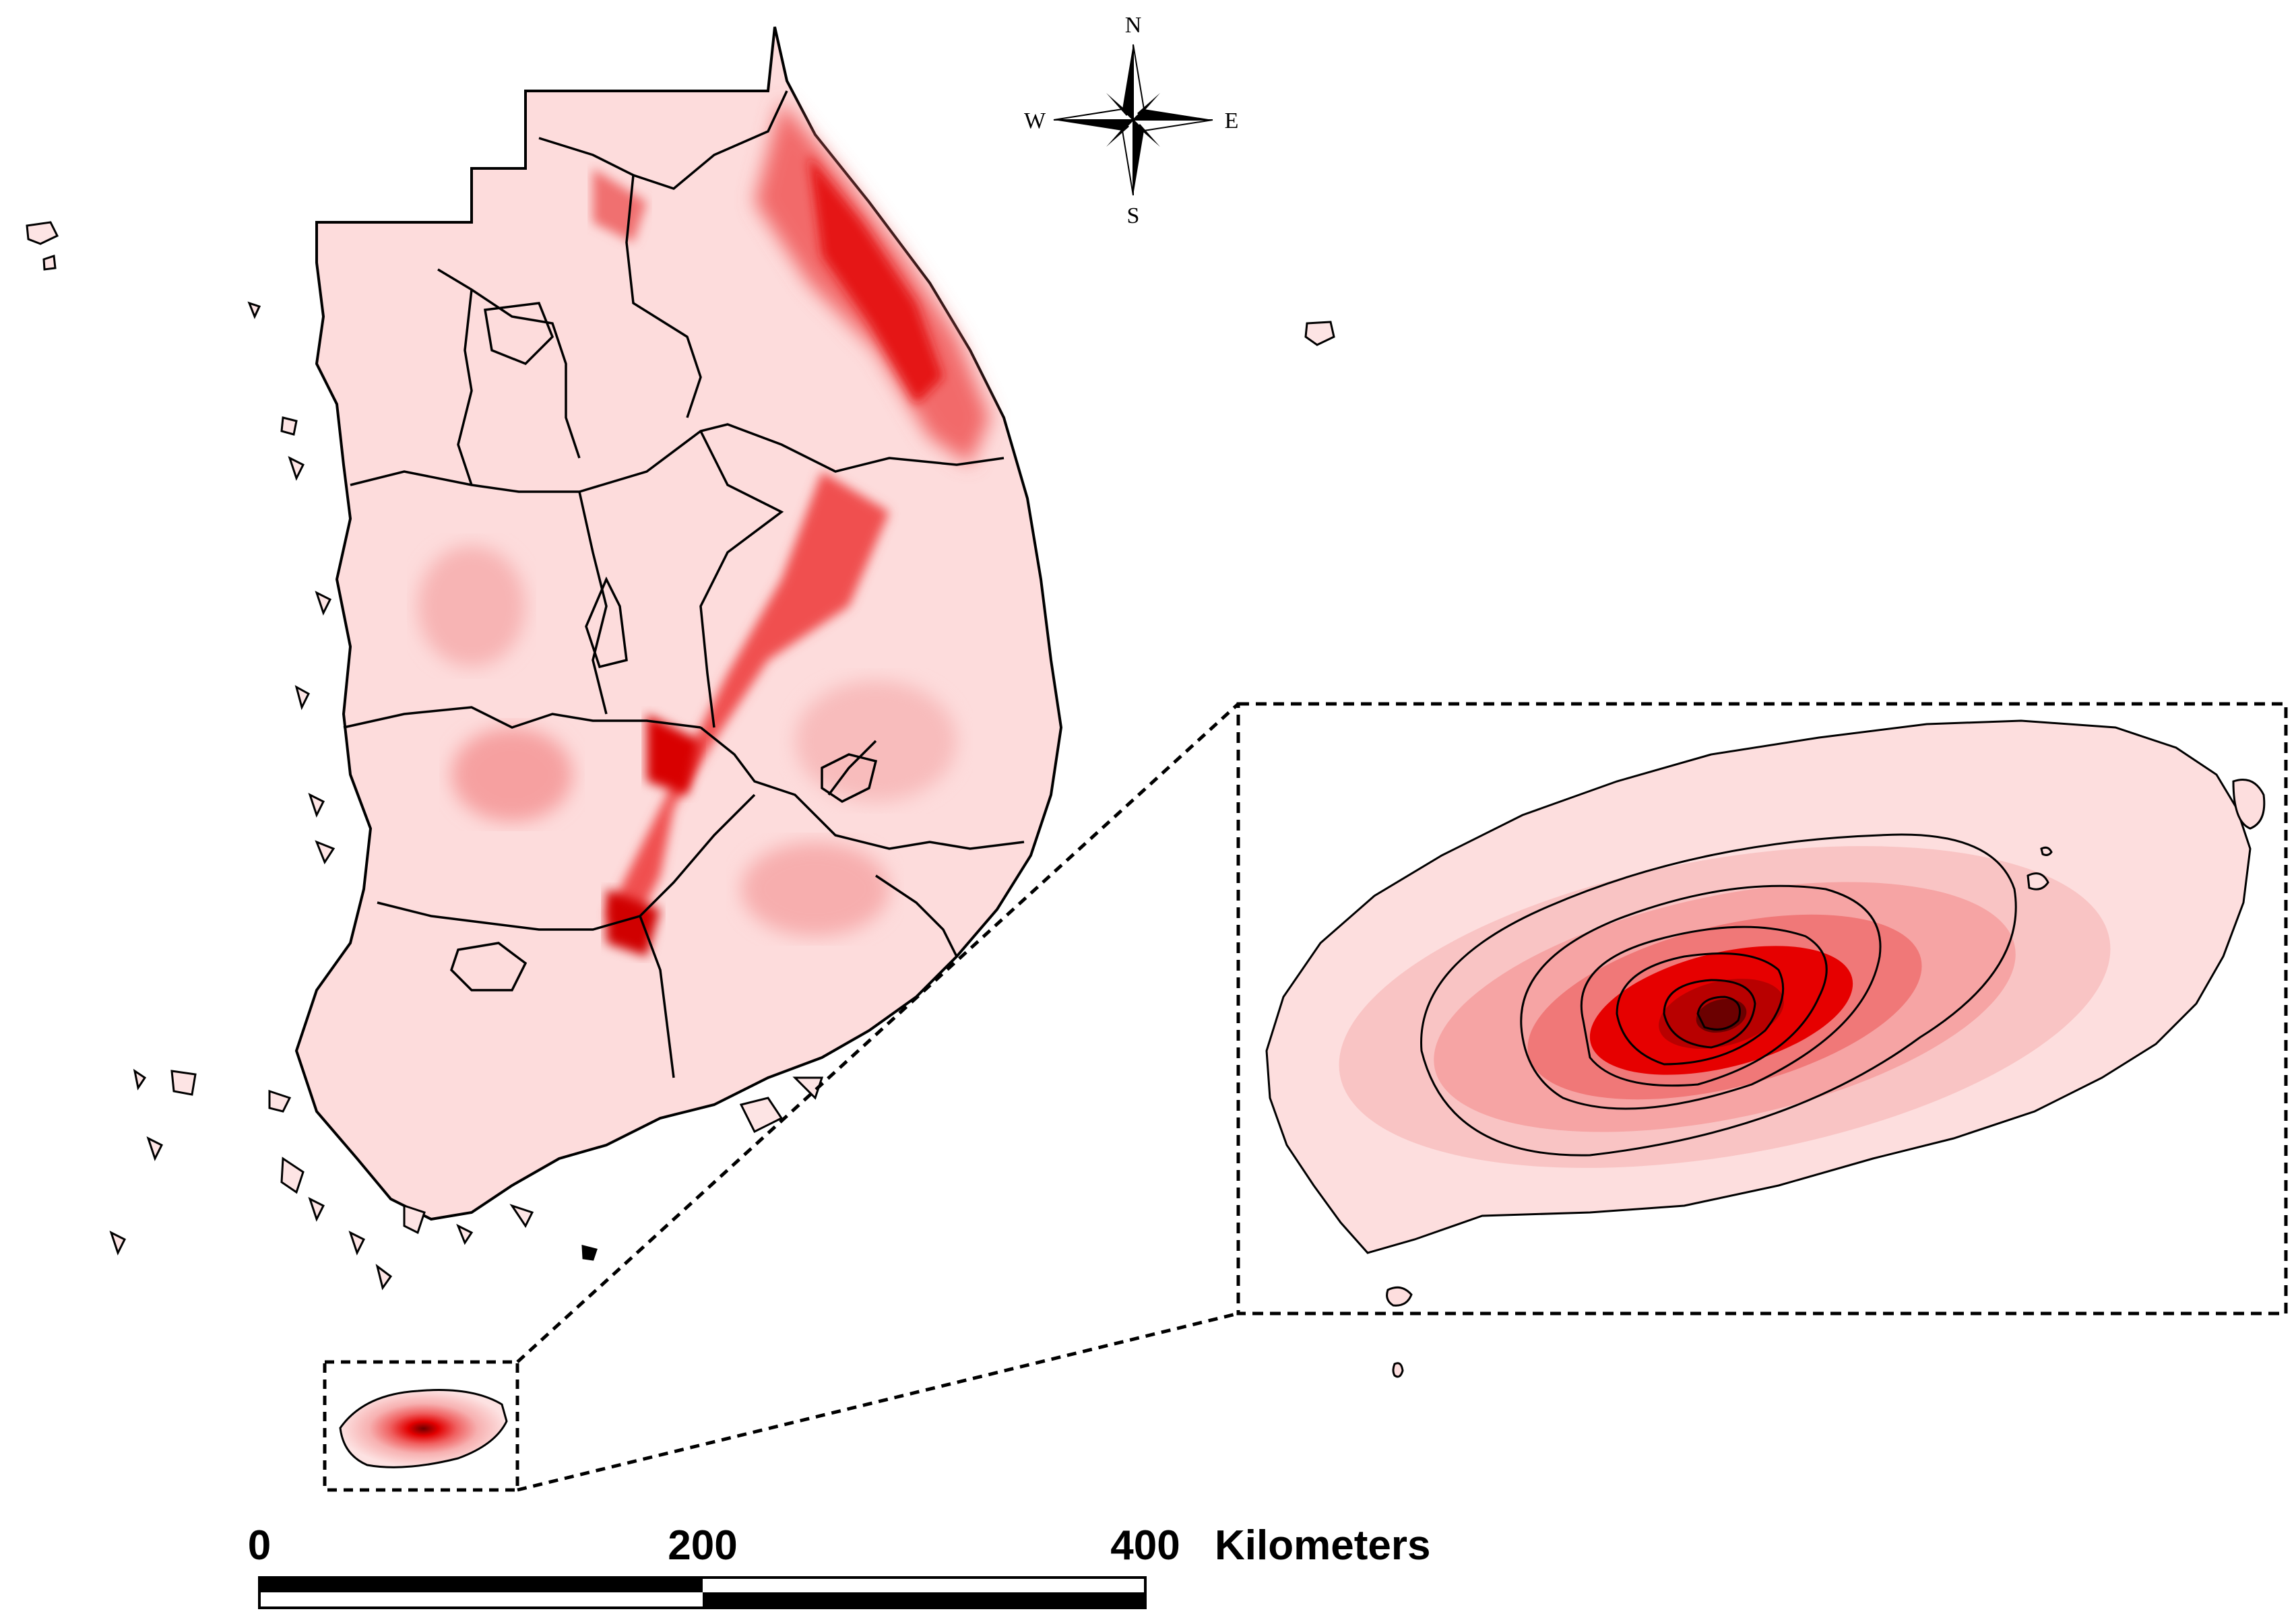 This screenshot has height=1624, width=2296. What do you see at coordinates (839, 1565) in the screenshot?
I see `scale-bar: 0 200 400 Kilometers` at bounding box center [839, 1565].